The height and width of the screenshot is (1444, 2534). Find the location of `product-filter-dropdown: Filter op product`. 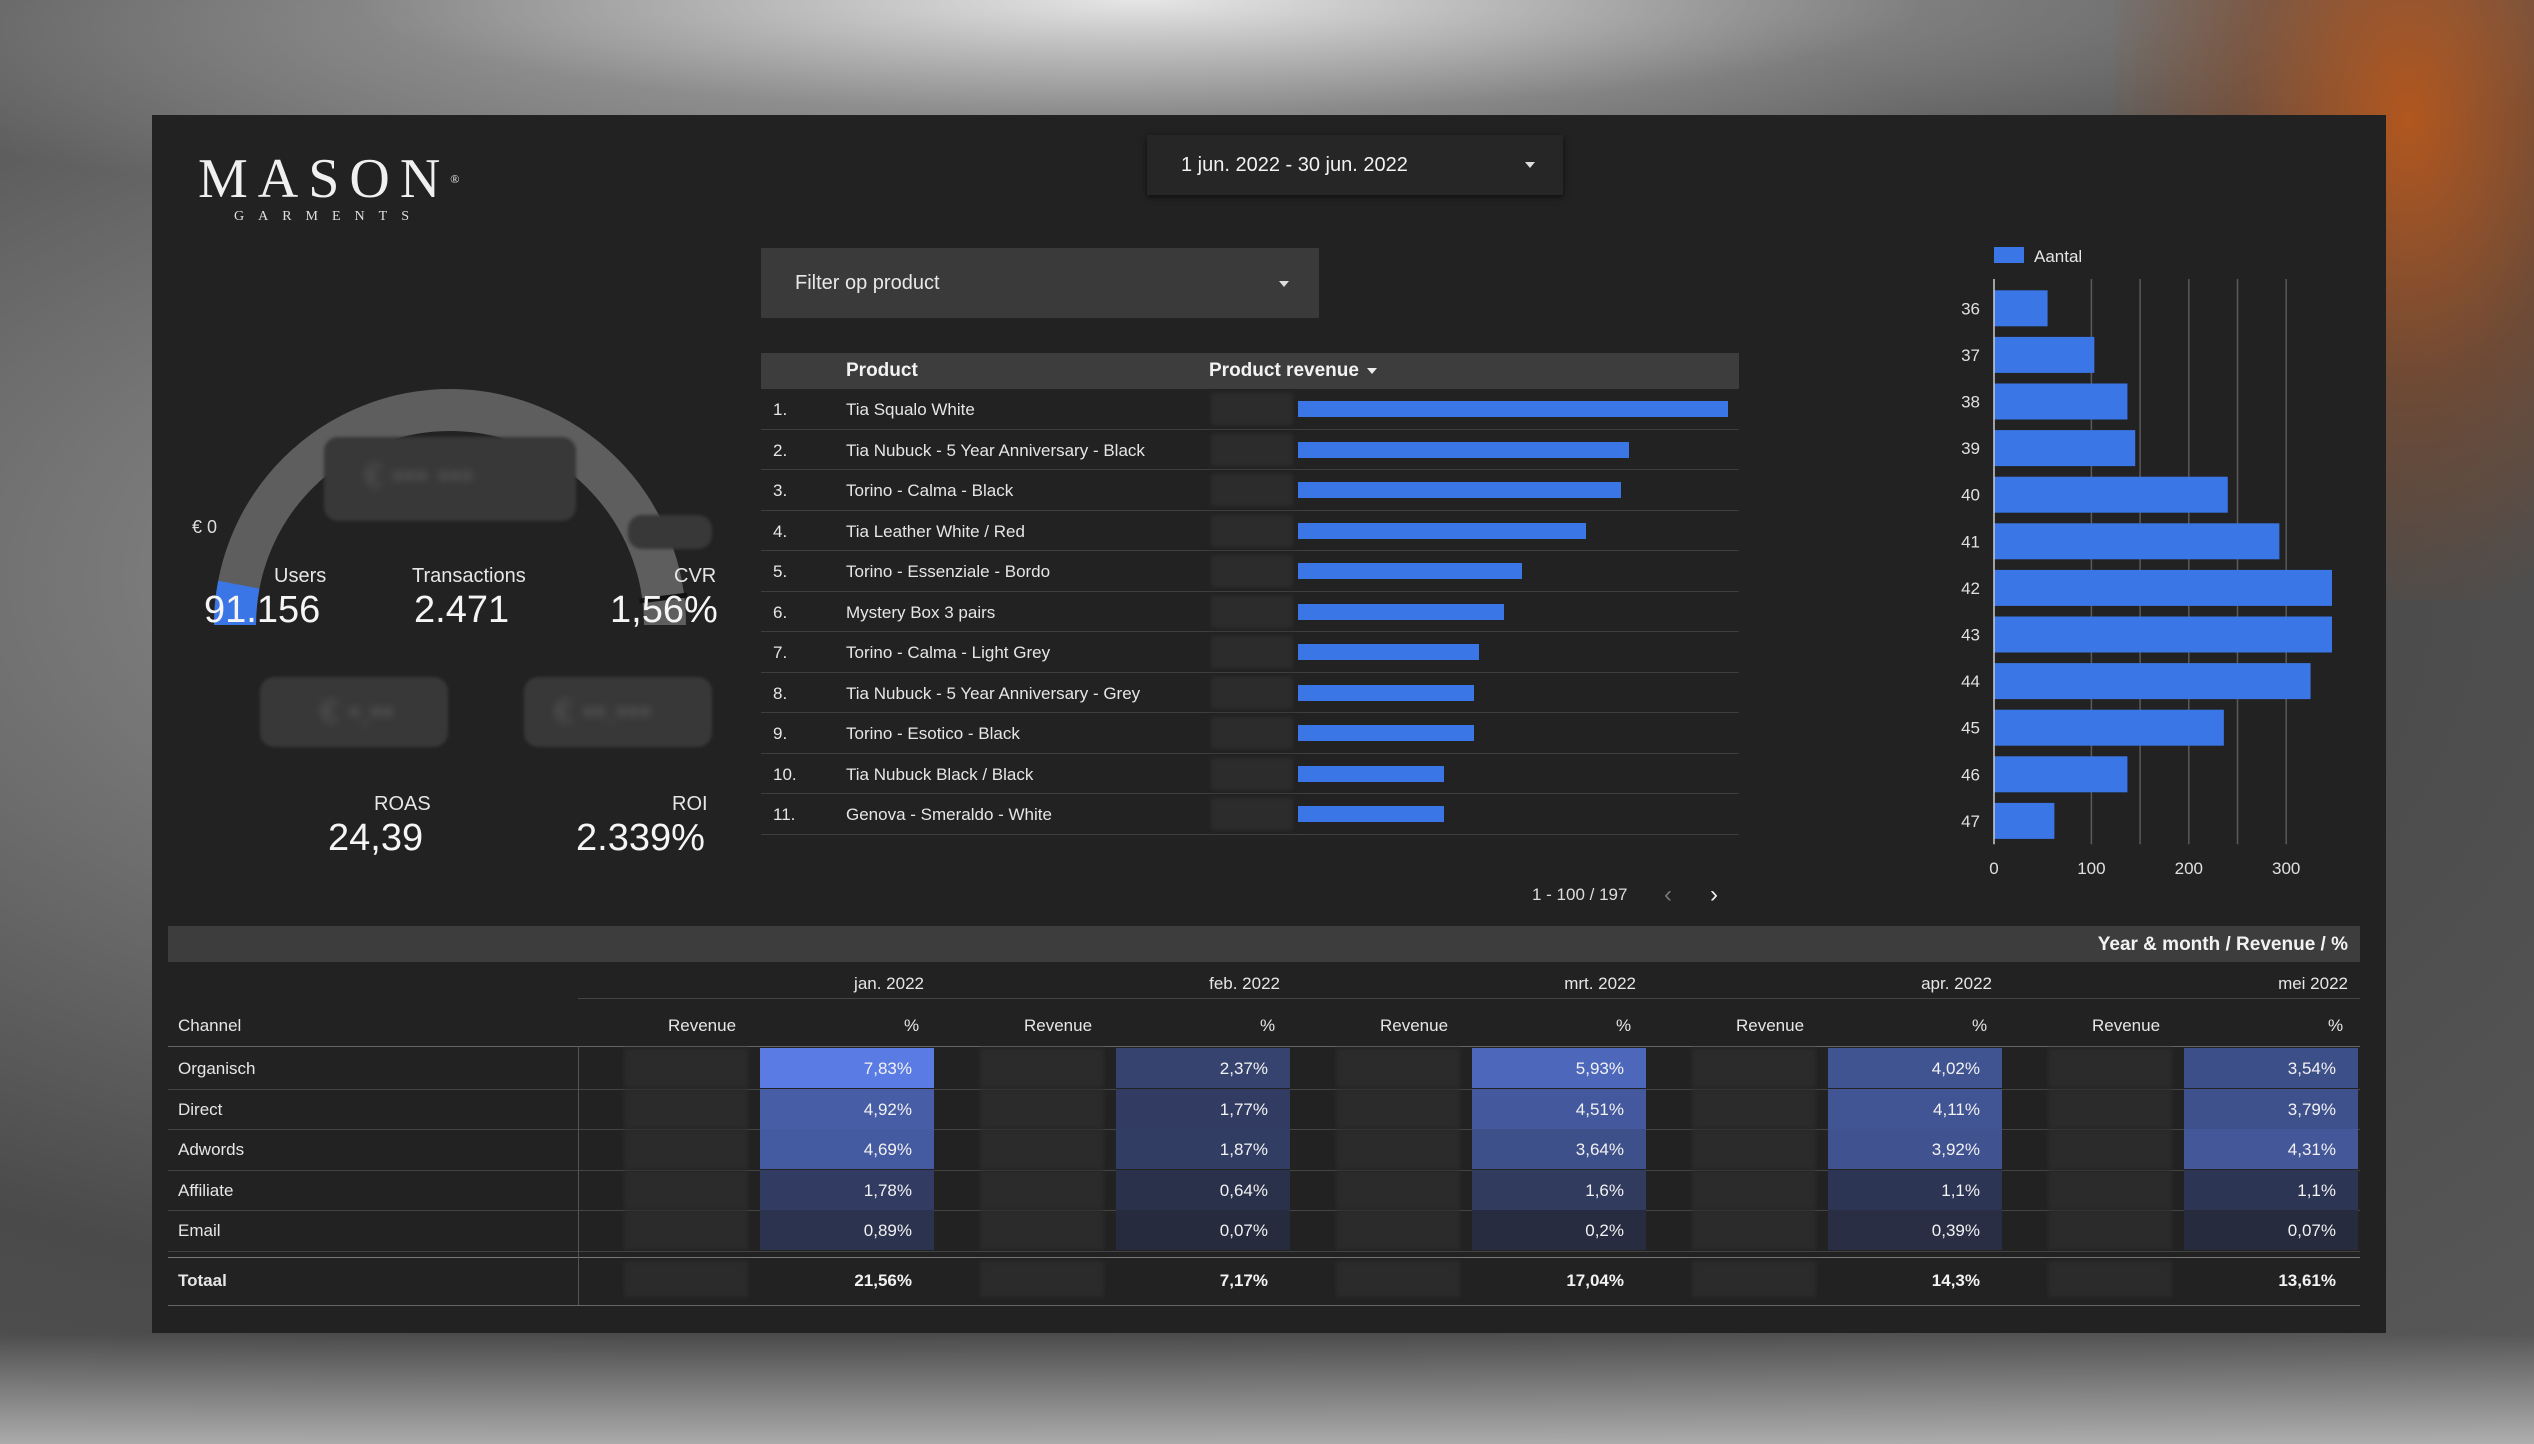

product-filter-dropdown: Filter op product is located at coordinates (1040, 283).